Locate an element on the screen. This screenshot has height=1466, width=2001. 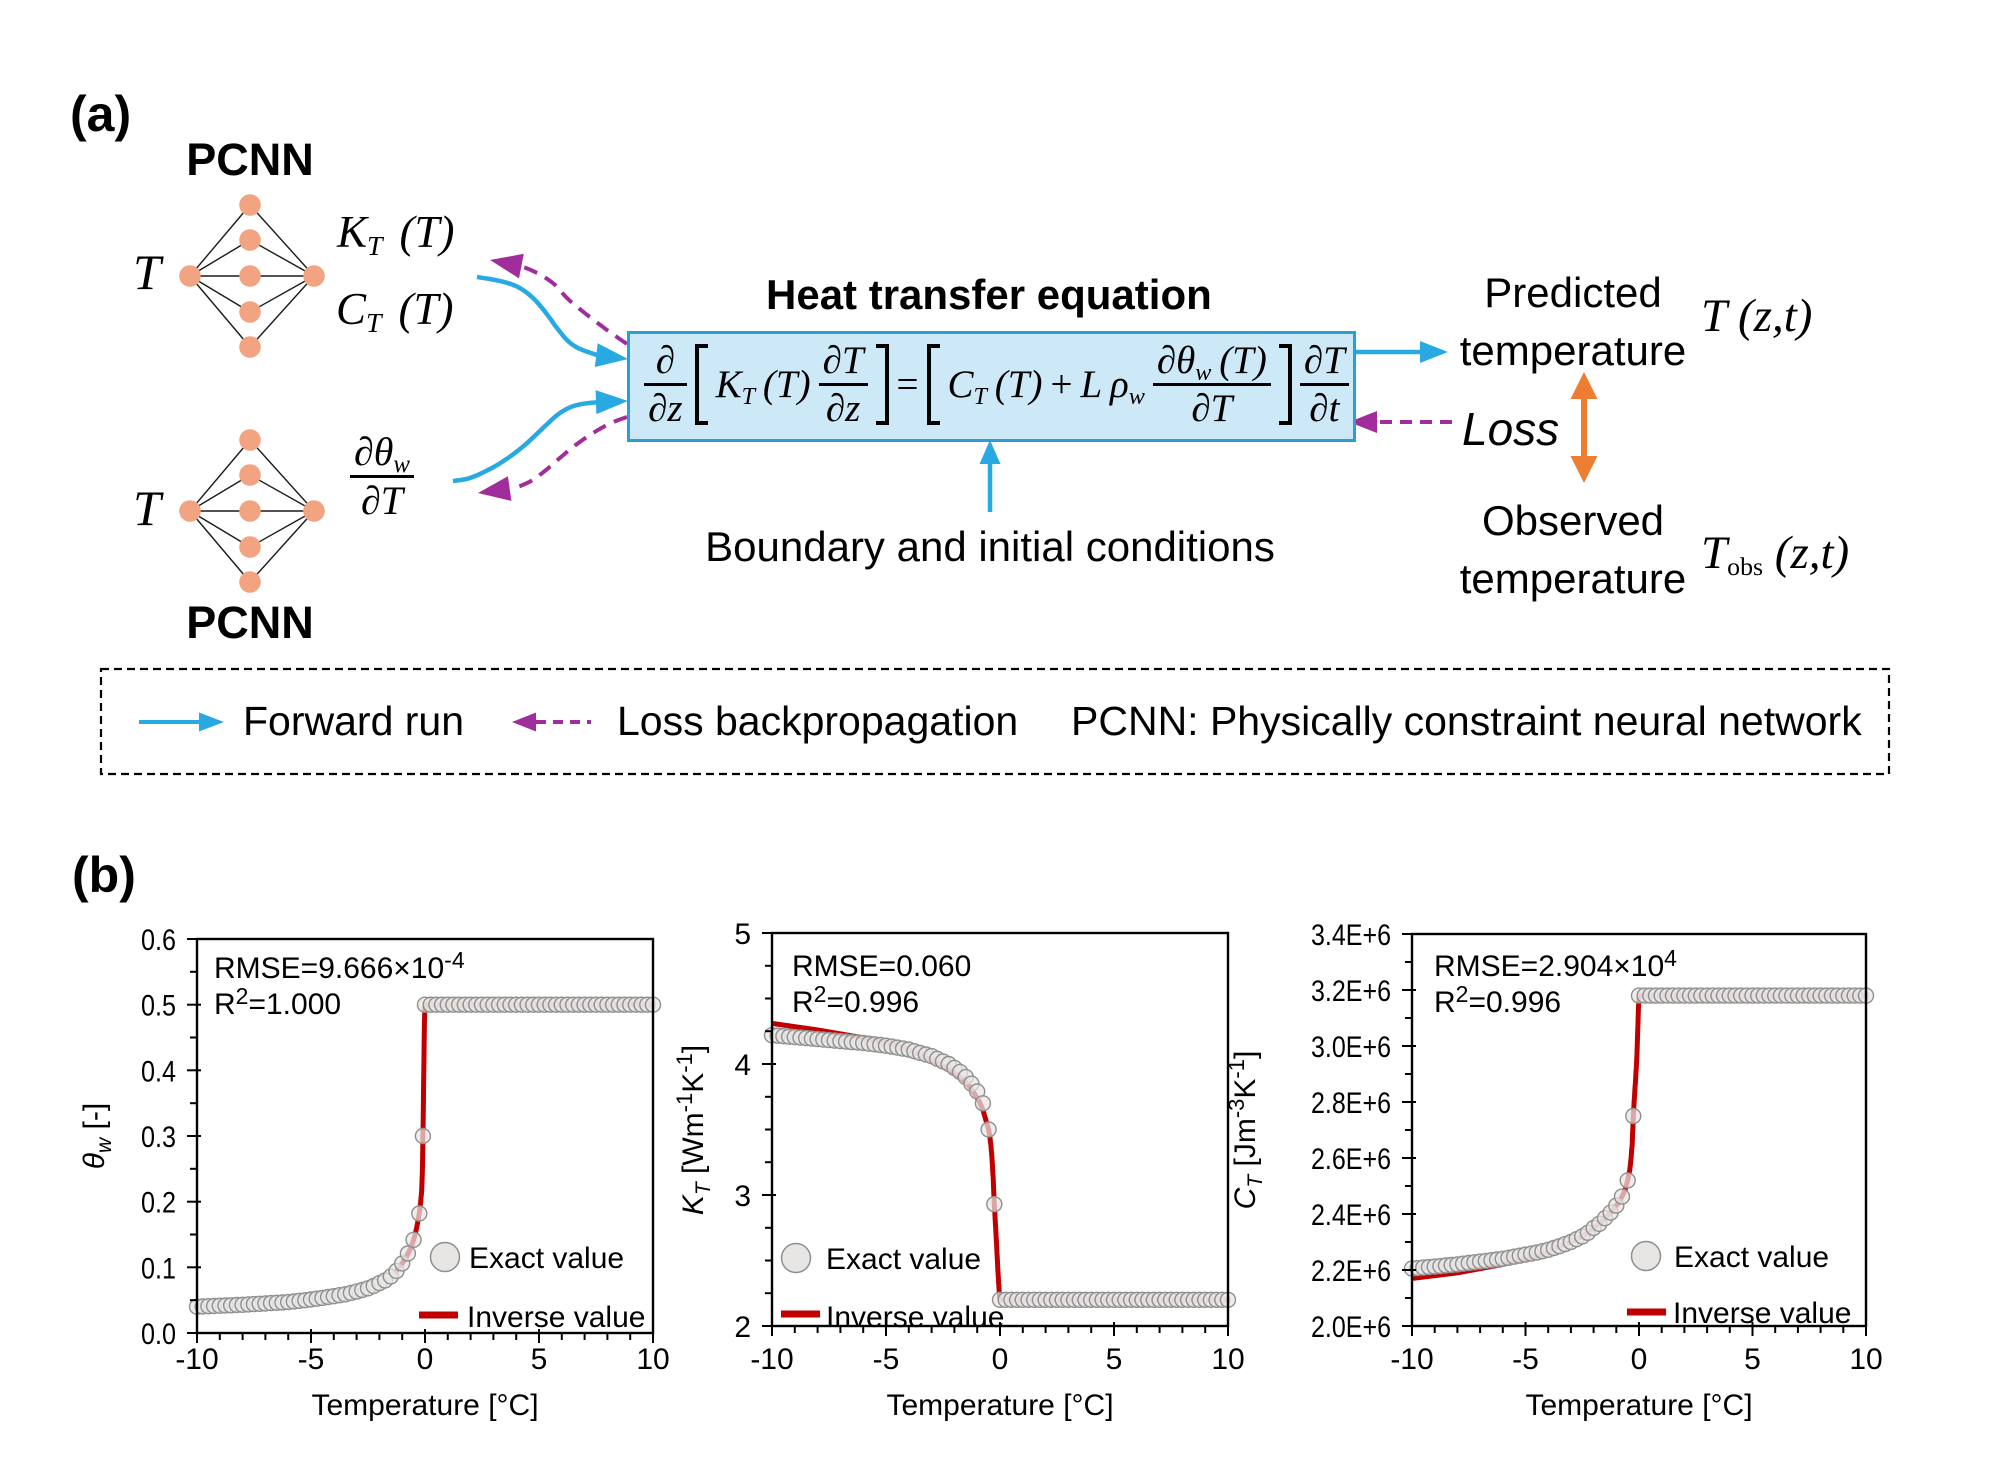
svg-text: 0.4 is located at coordinates (158, 1071).